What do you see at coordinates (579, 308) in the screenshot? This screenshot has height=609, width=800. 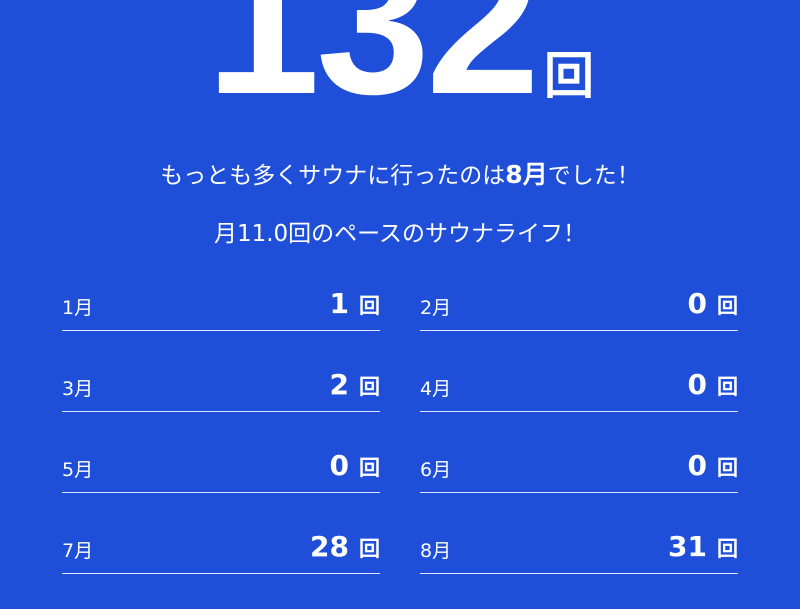 I see `month-row: 2月 0 回` at bounding box center [579, 308].